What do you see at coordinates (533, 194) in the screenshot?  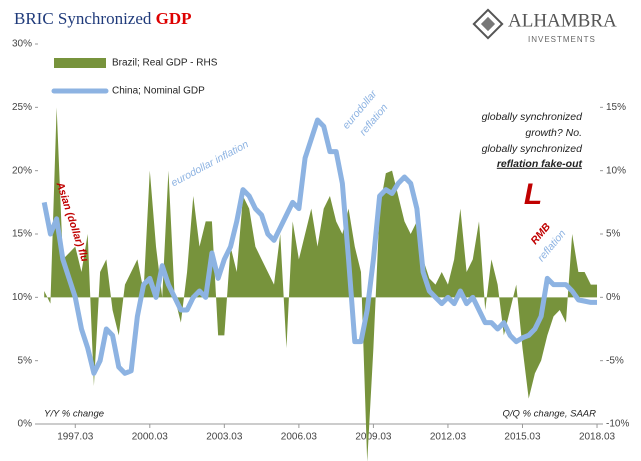 I see `annotation: L` at bounding box center [533, 194].